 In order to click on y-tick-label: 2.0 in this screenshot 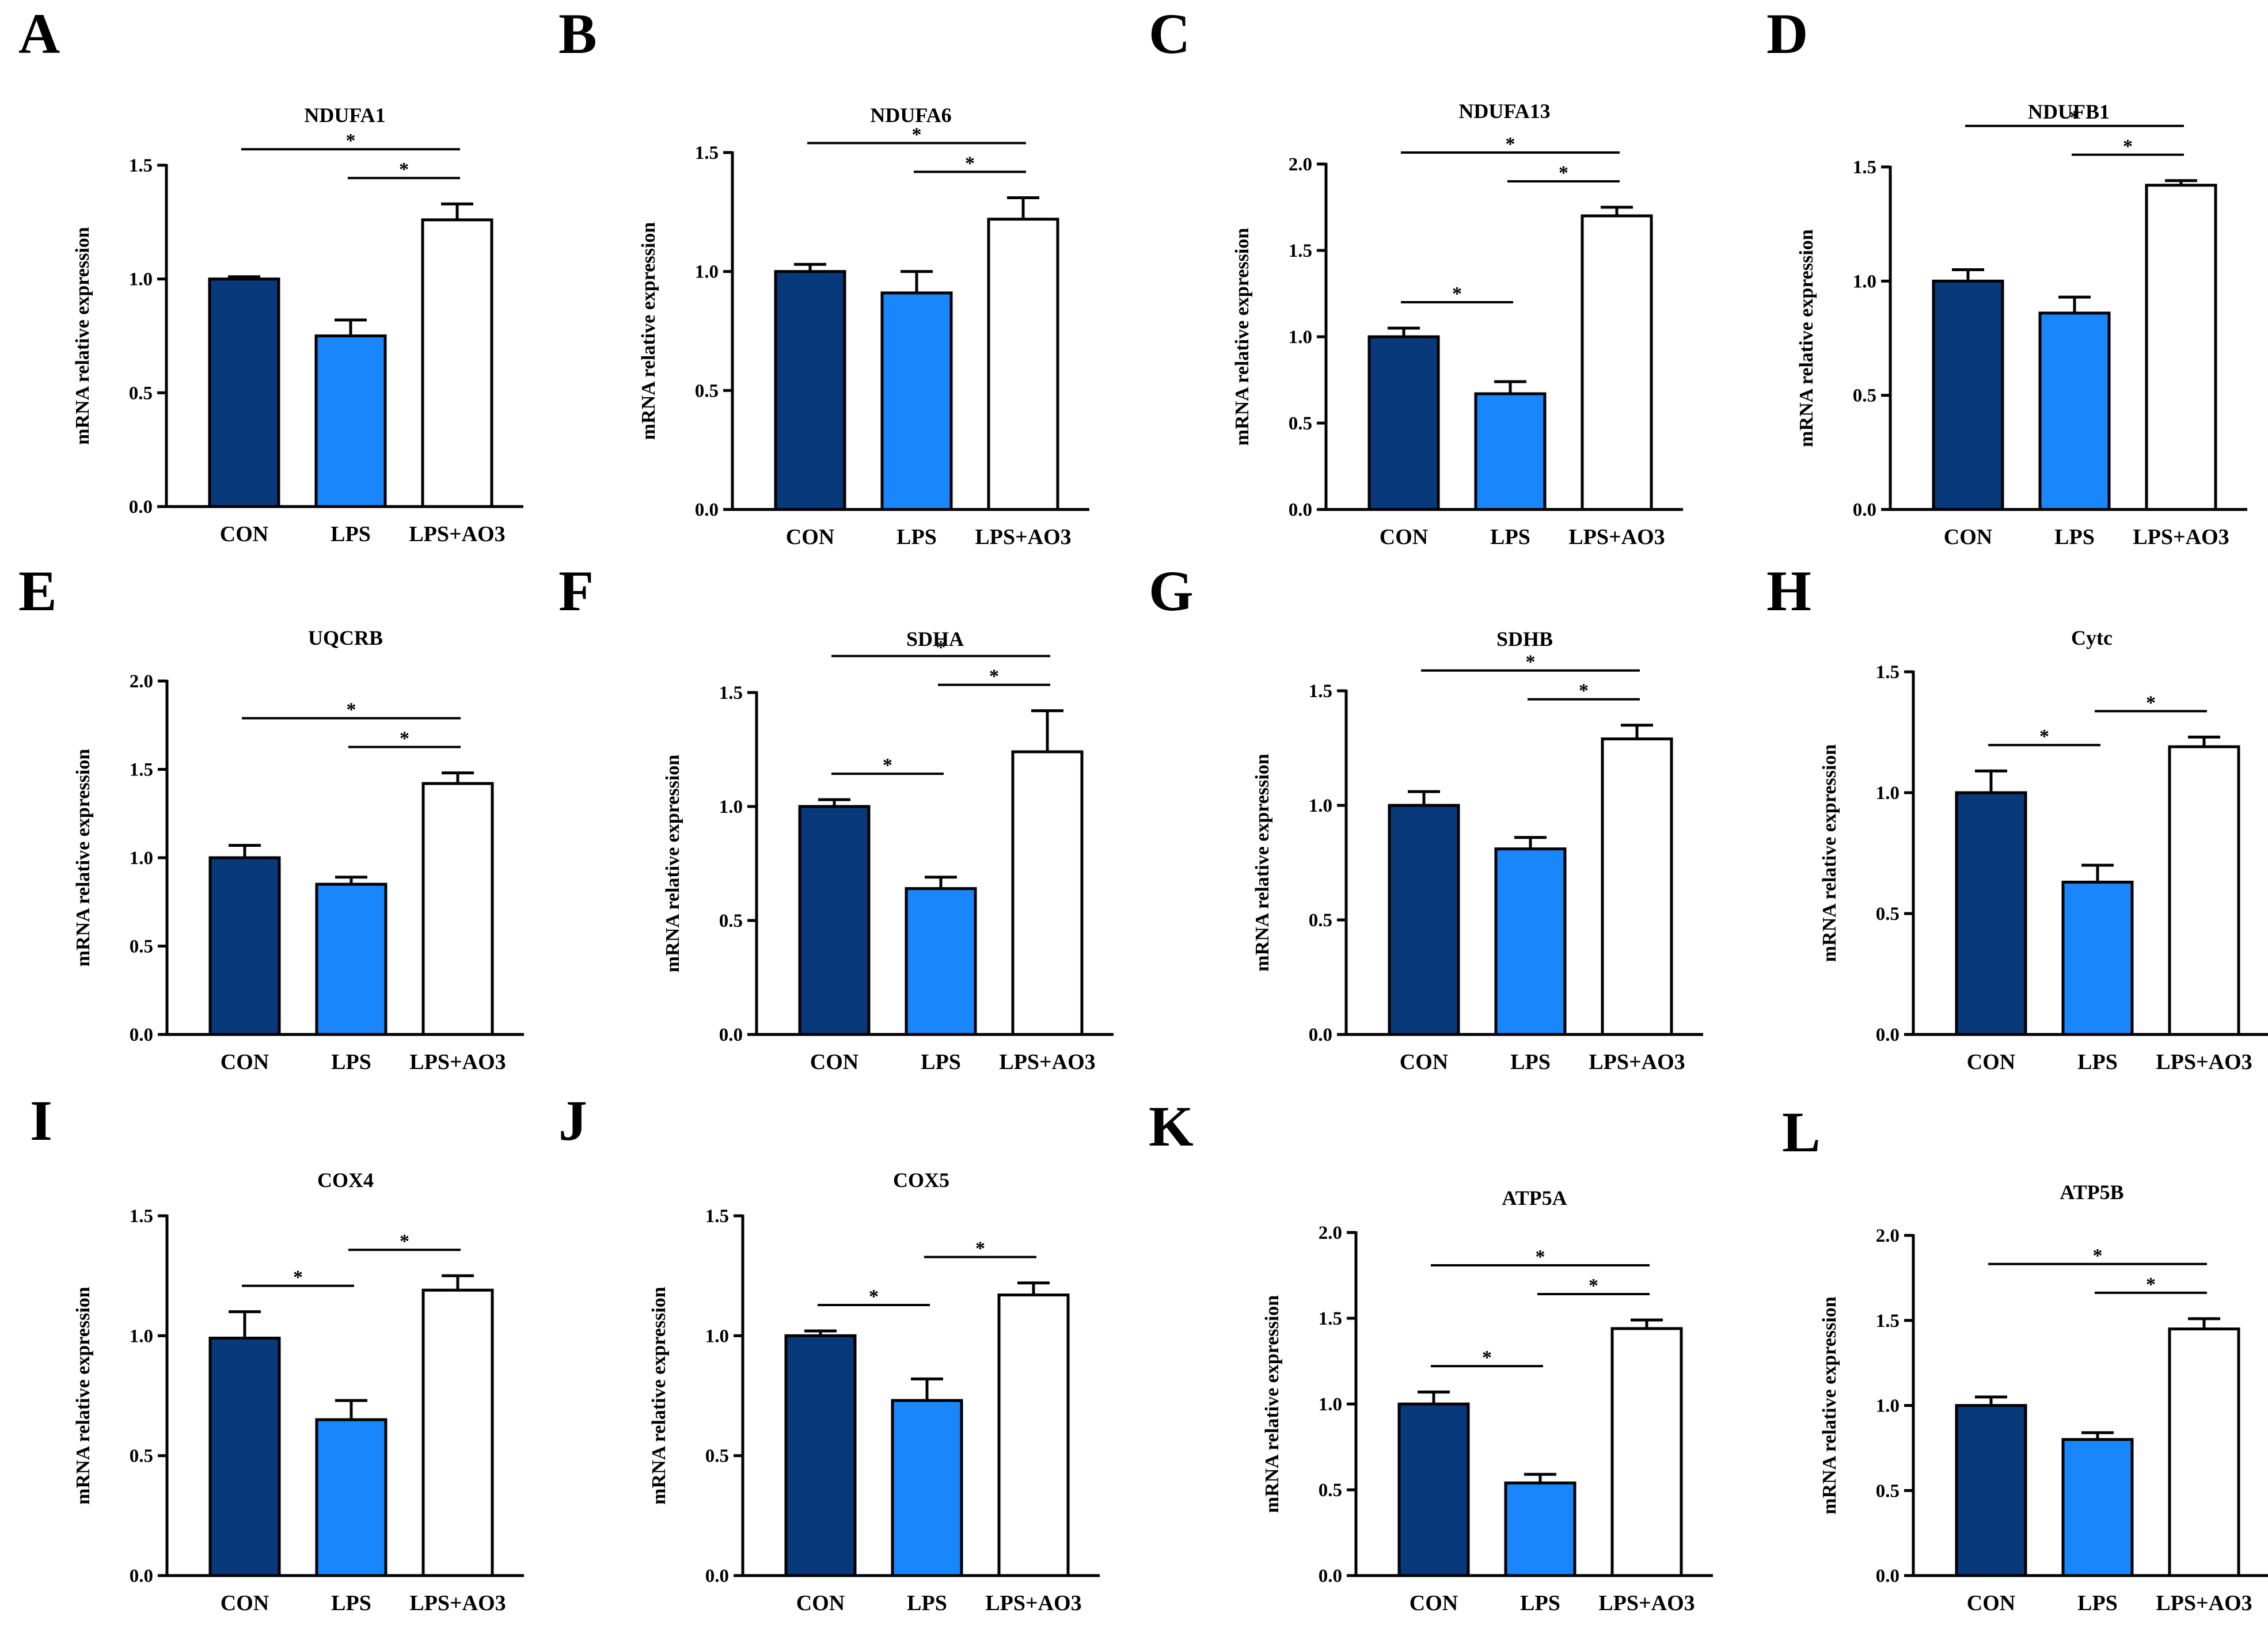, I will do `click(1300, 164)`.